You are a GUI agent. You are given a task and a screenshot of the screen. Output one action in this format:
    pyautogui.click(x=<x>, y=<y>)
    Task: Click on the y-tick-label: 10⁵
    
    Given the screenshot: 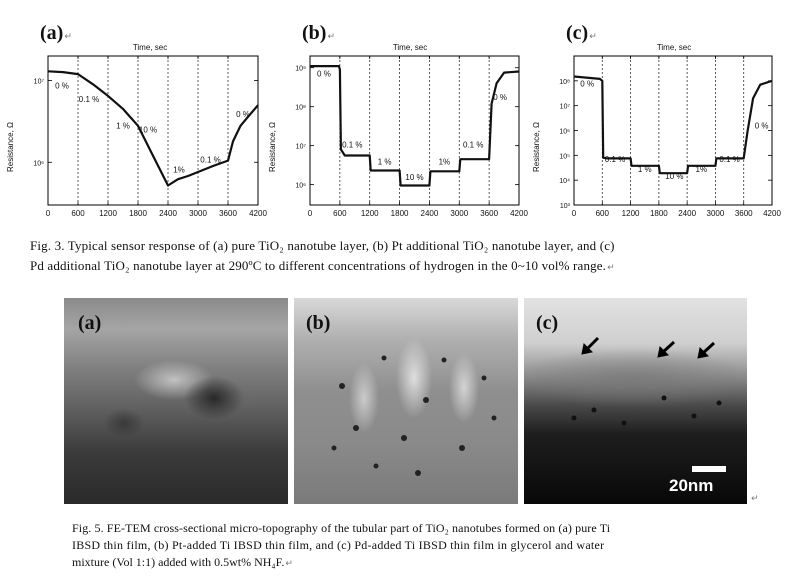 What is the action you would take?
    pyautogui.click(x=564, y=156)
    